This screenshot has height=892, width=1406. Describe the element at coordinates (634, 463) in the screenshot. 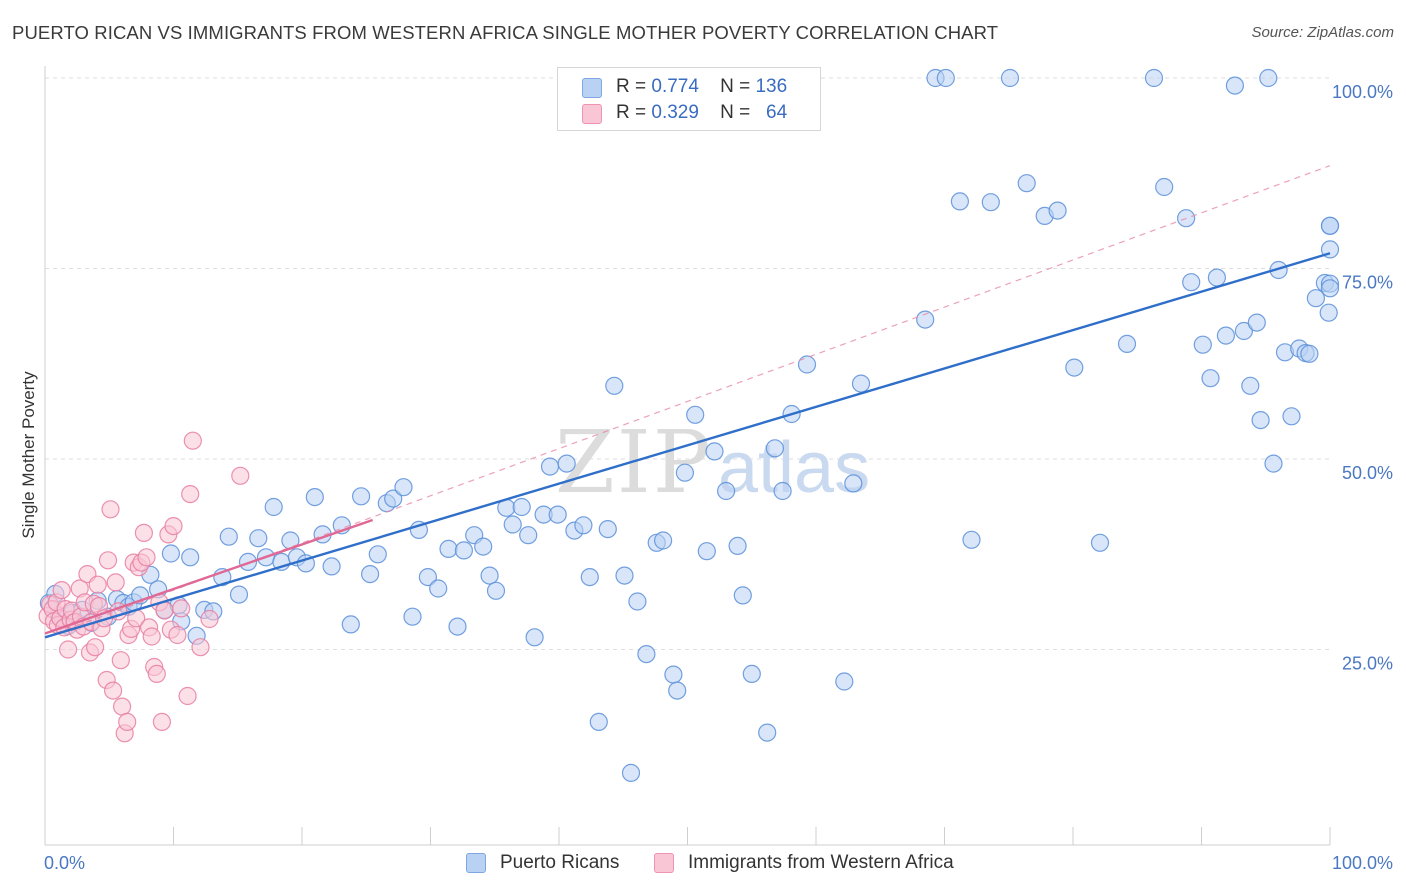

I see `watermark-zip: ZIP` at that location.